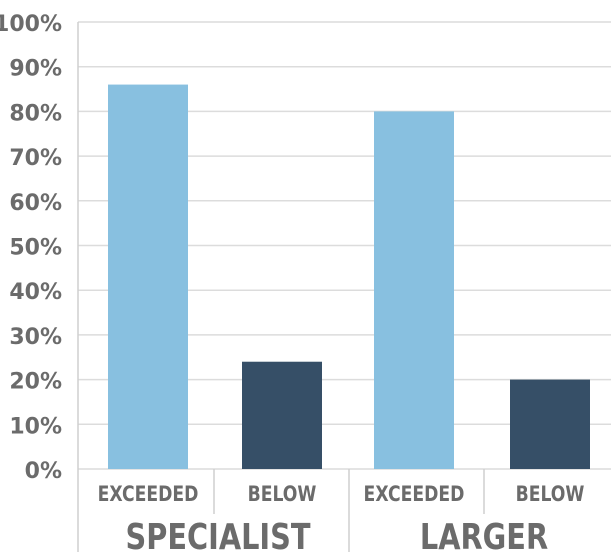 Image resolution: width=611 pixels, height=552 pixels. Describe the element at coordinates (35, 248) in the screenshot. I see `y-tick-label: 50%` at that location.